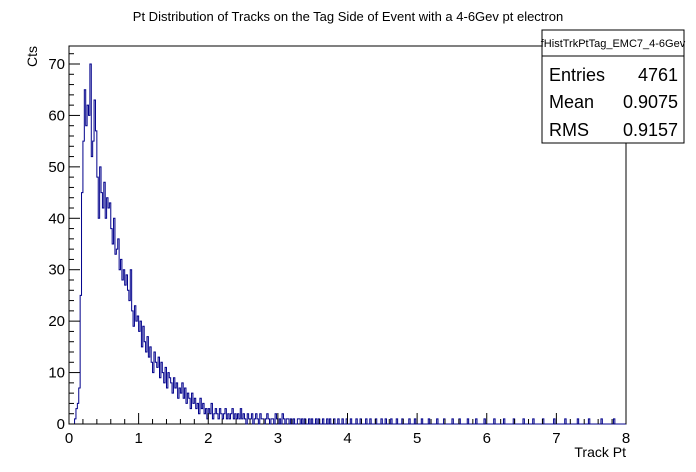  What do you see at coordinates (56, 115) in the screenshot?
I see `y-tick-label: 60` at bounding box center [56, 115].